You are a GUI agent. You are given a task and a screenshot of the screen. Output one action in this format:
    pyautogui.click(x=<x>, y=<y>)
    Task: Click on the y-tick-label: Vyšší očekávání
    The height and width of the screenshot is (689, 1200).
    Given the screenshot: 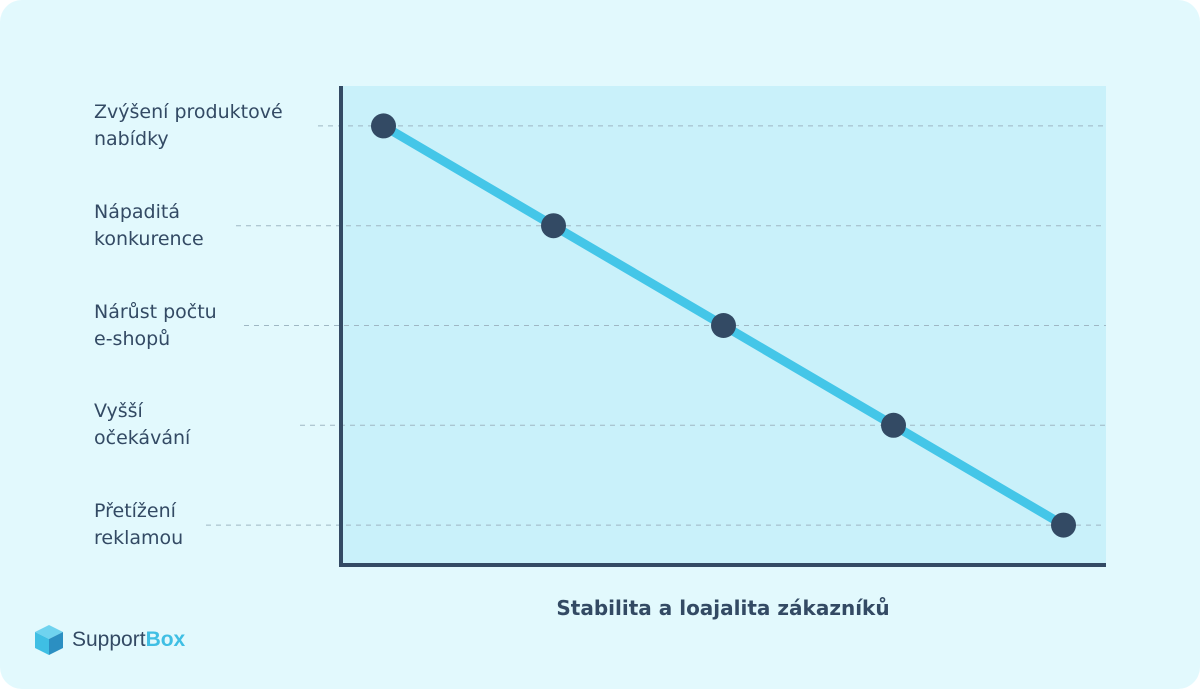 What is the action you would take?
    pyautogui.click(x=142, y=425)
    